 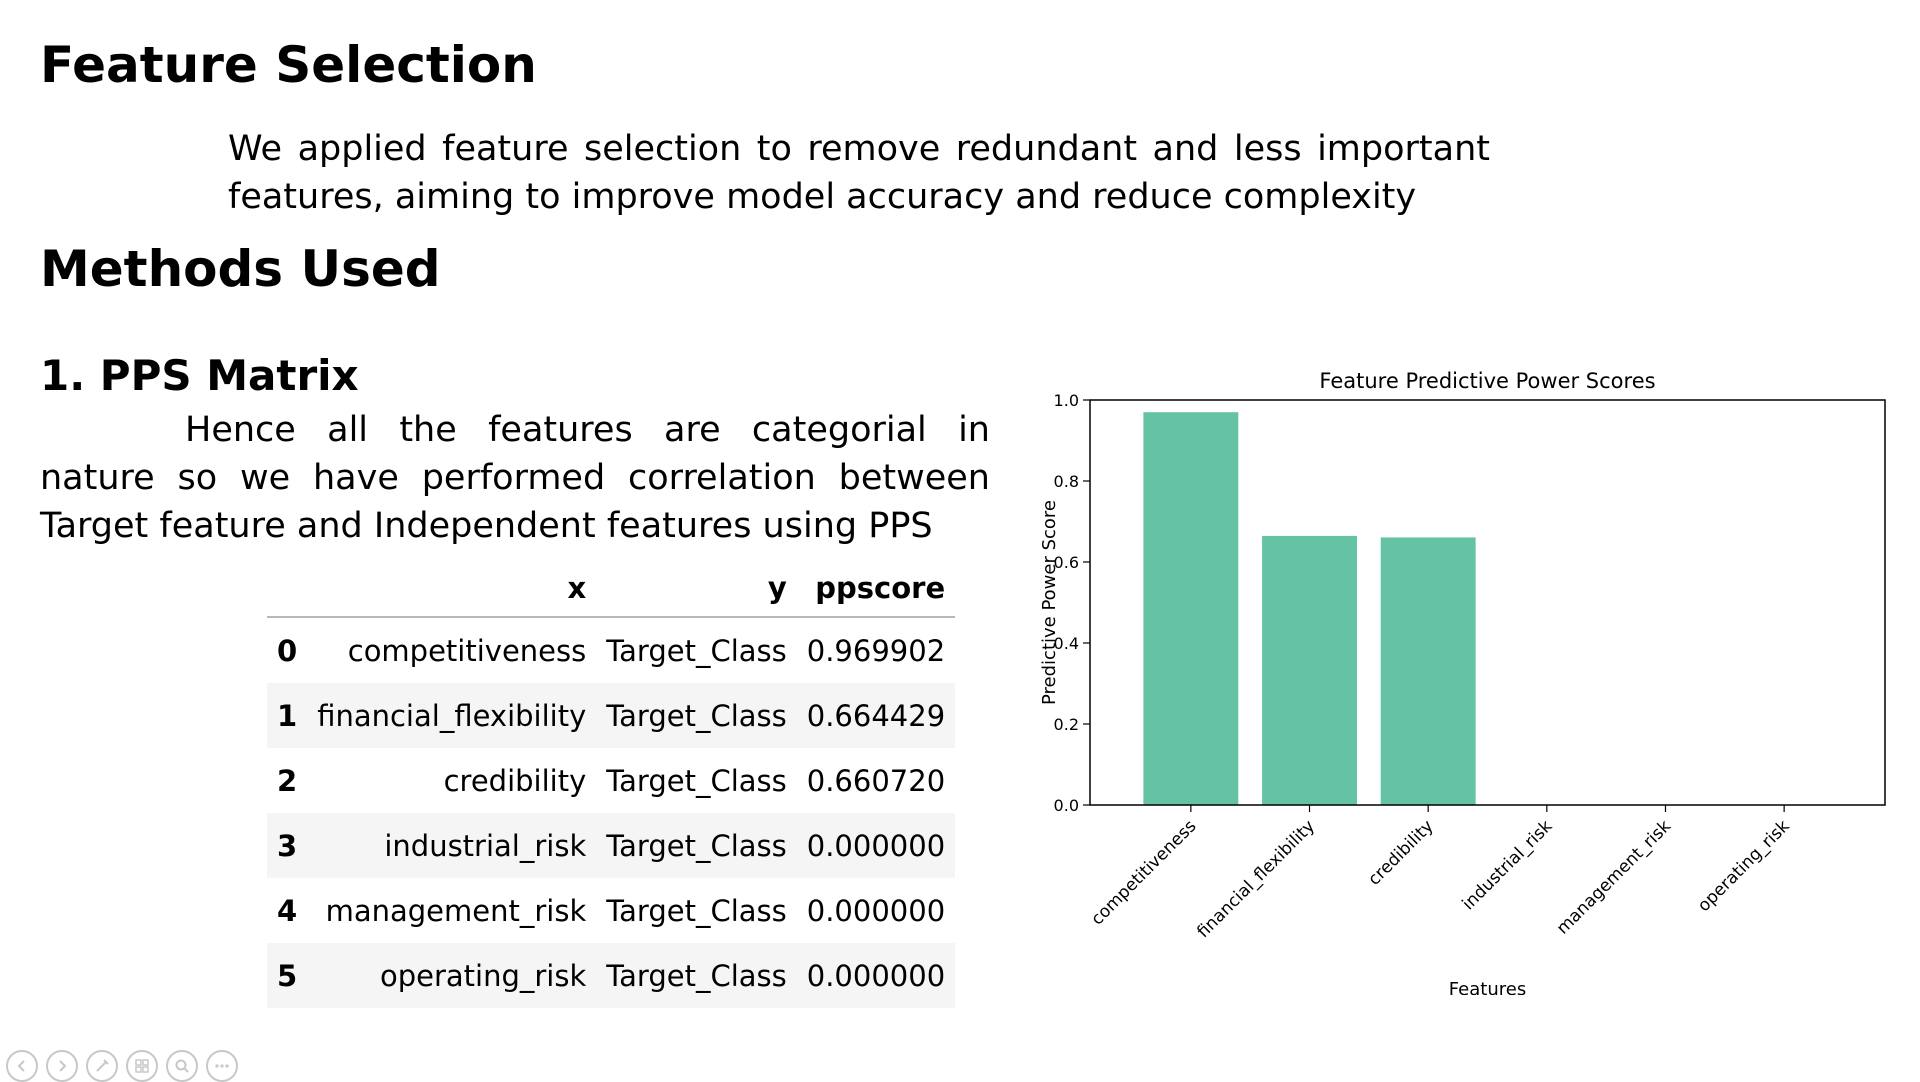 I want to click on y-tick-label: 0.0, so click(x=1066, y=805).